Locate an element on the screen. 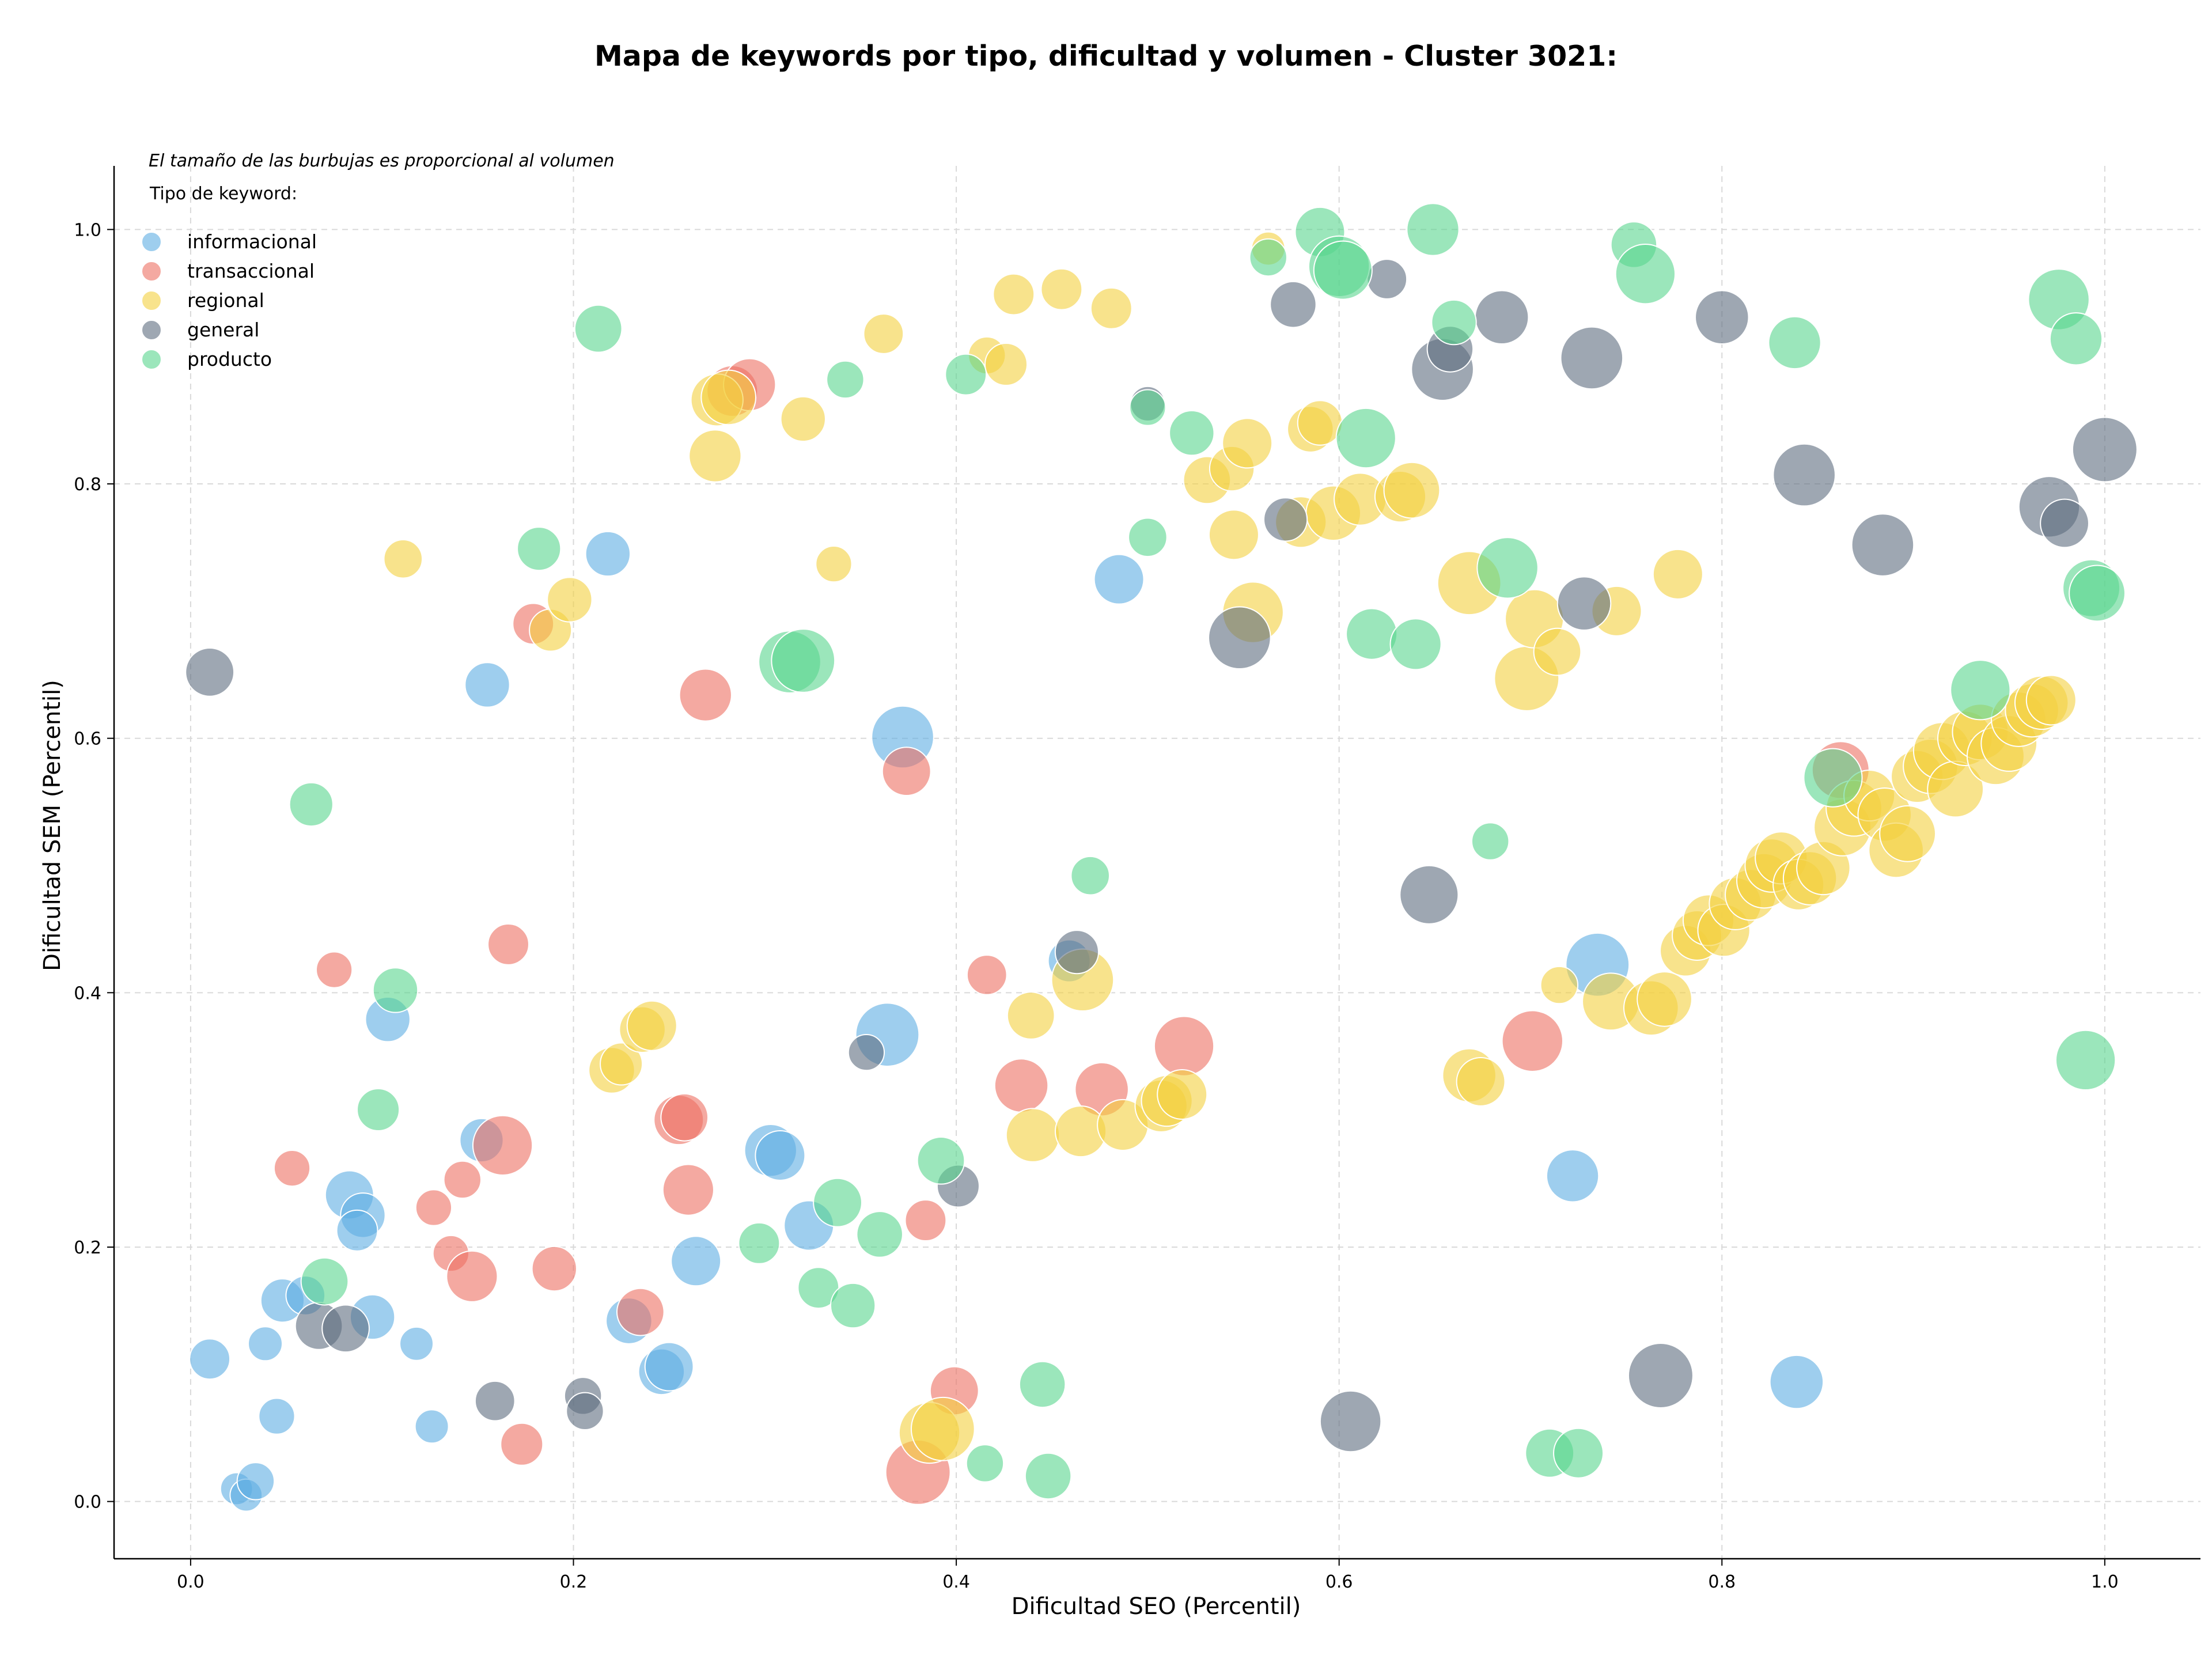 This screenshot has width=2212, height=1663. y-tick-label: 0.8 is located at coordinates (87, 485).